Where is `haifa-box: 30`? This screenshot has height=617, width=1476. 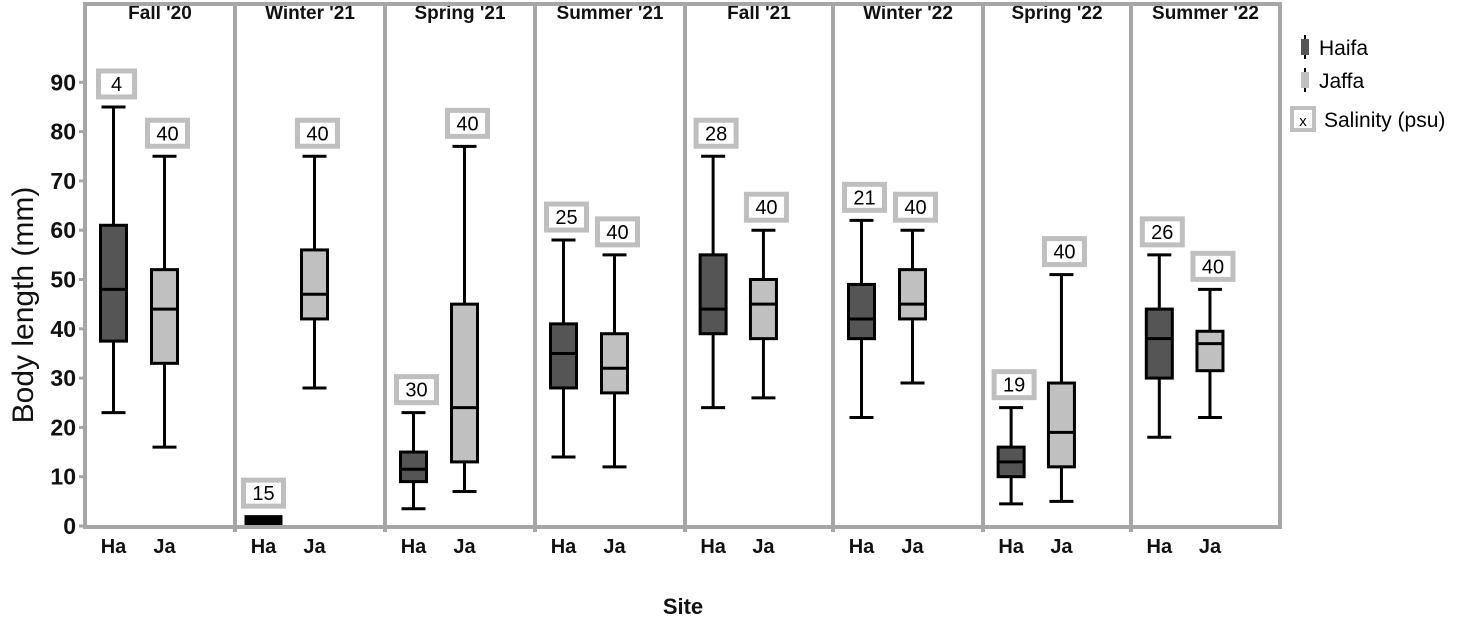 haifa-box: 30 is located at coordinates (416, 442).